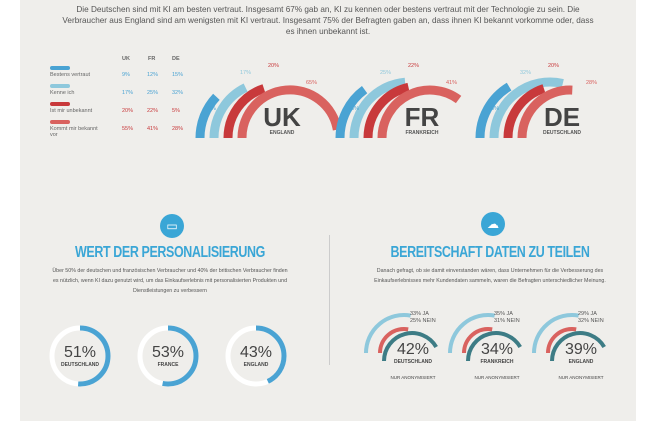 The height and width of the screenshot is (421, 656). I want to click on table-row: Kommt mir bekannt vor 55% 41% 28%, so click(130, 130).